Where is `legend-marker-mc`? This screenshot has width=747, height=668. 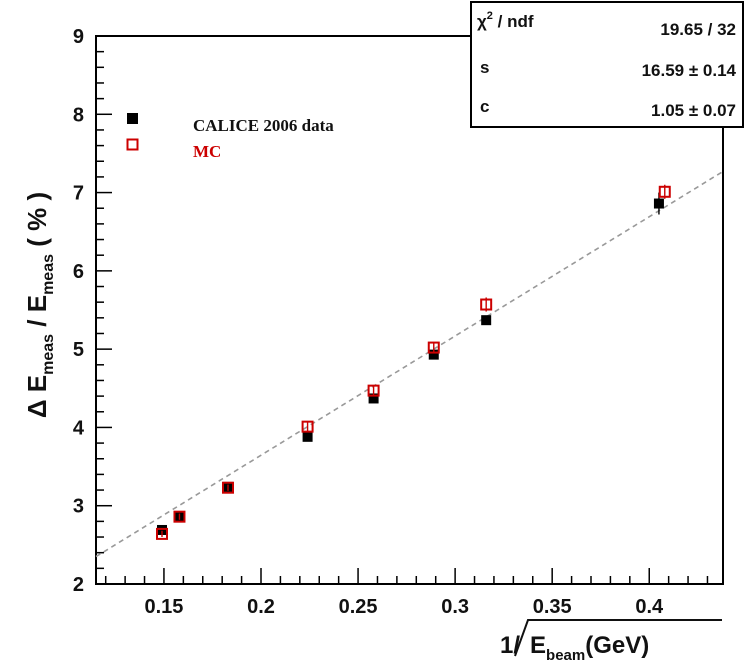
legend-marker-mc is located at coordinates (132, 144).